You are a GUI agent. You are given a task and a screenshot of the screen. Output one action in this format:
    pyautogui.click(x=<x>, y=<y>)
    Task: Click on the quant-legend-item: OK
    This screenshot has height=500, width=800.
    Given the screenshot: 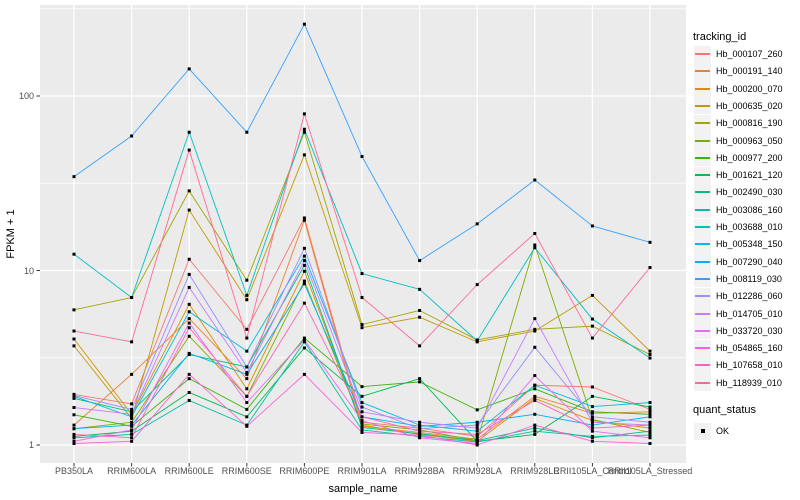 What is the action you would take?
    pyautogui.click(x=712, y=431)
    